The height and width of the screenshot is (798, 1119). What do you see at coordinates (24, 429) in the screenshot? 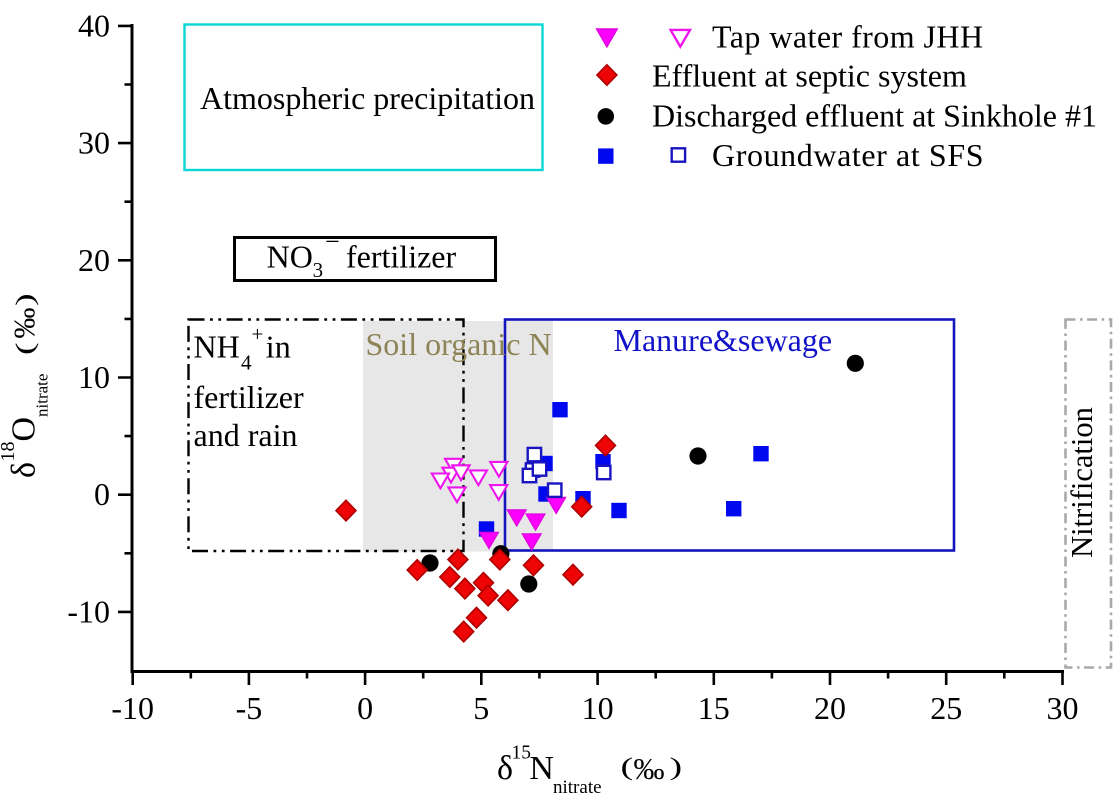
I see `svg-text: O` at bounding box center [24, 429].